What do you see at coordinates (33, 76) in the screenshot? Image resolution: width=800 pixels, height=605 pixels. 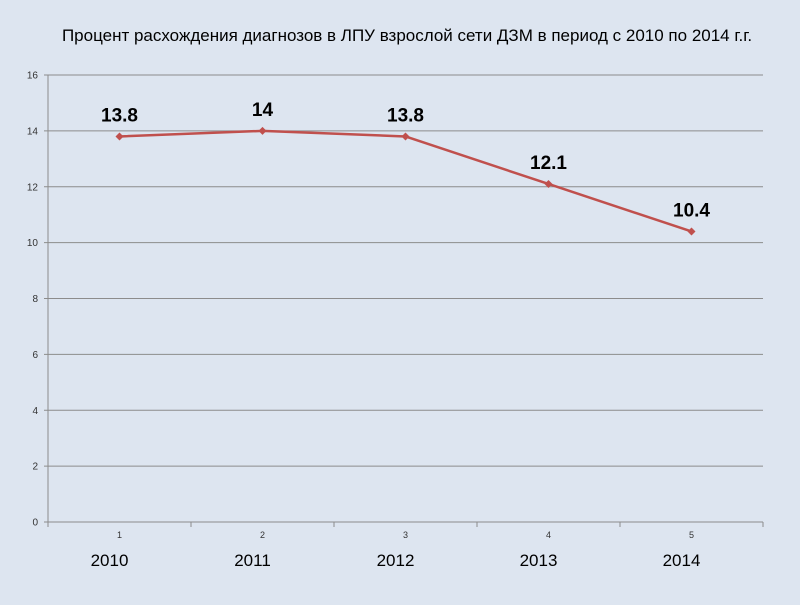 I see `y-tick-label: 16` at bounding box center [33, 76].